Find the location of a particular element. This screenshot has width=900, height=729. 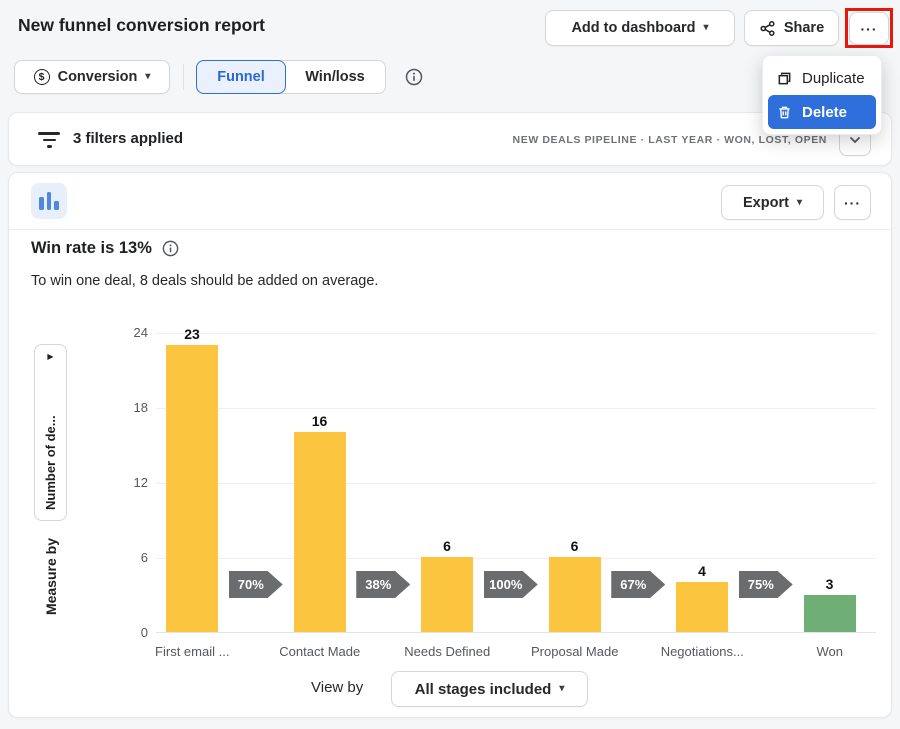

dollar-circle-icon: $ is located at coordinates (41, 77).